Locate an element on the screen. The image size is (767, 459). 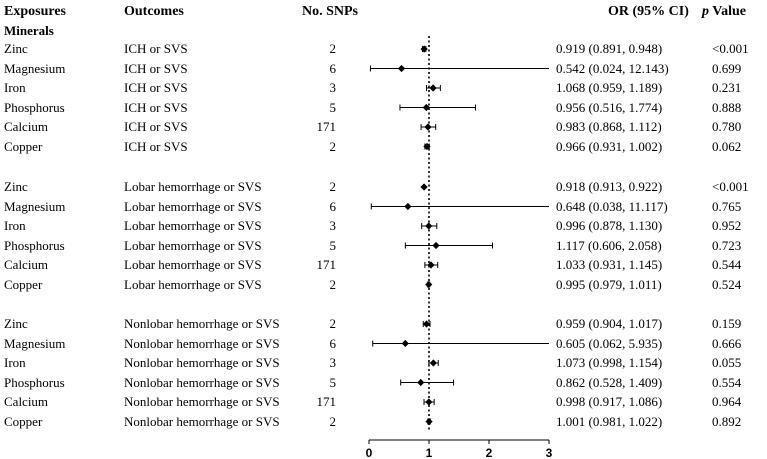
header-or: OR (95% CI) is located at coordinates (648, 11).